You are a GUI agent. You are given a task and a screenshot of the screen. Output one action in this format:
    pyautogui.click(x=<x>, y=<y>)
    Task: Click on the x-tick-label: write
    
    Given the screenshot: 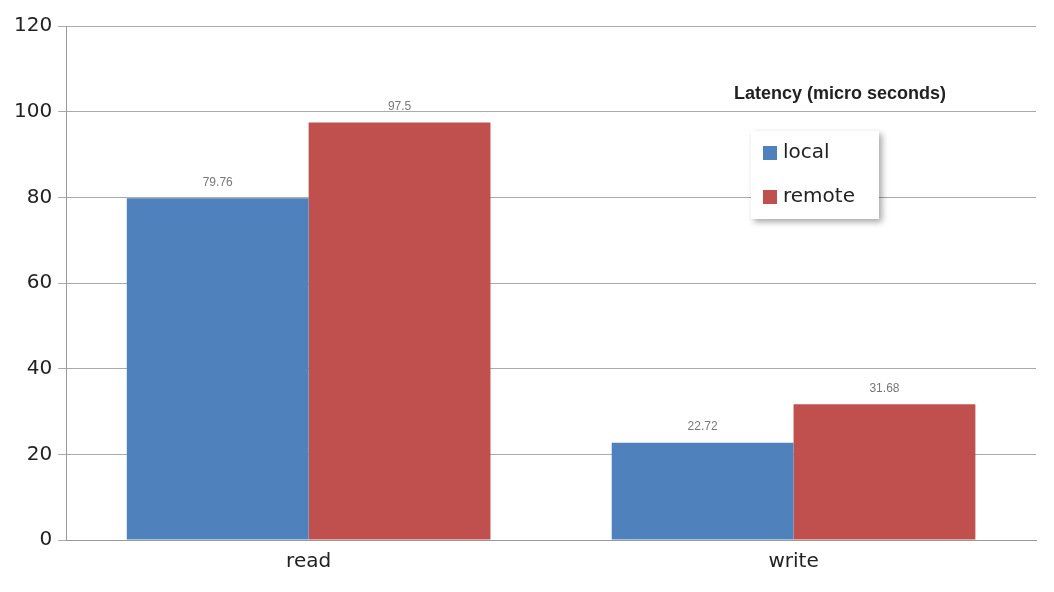 What is the action you would take?
    pyautogui.click(x=793, y=560)
    